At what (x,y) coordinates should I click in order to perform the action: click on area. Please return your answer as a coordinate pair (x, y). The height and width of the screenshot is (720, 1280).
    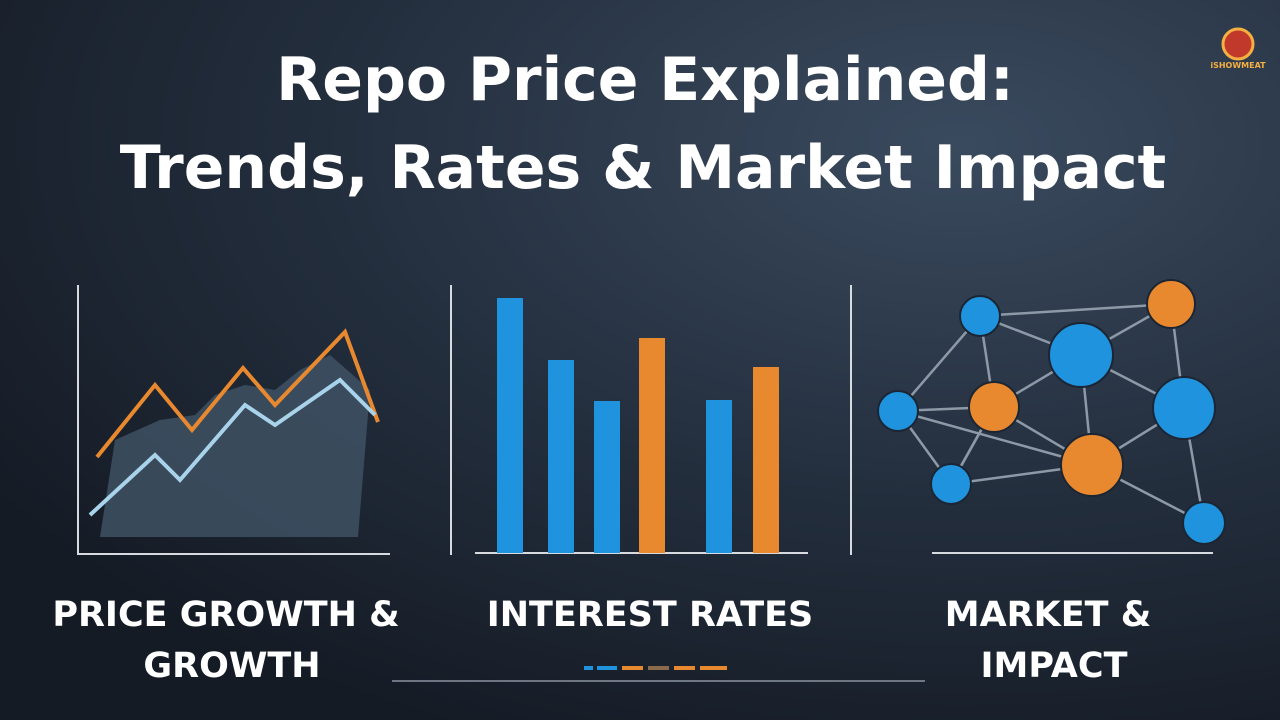
    Looking at the image, I should click on (235, 446).